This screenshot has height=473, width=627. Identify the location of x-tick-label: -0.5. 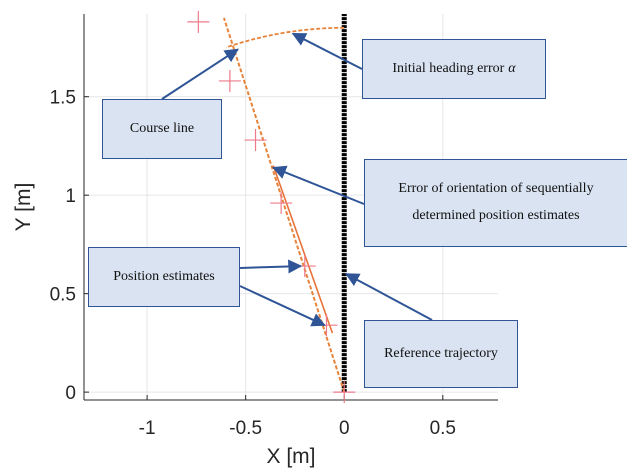
(245, 428).